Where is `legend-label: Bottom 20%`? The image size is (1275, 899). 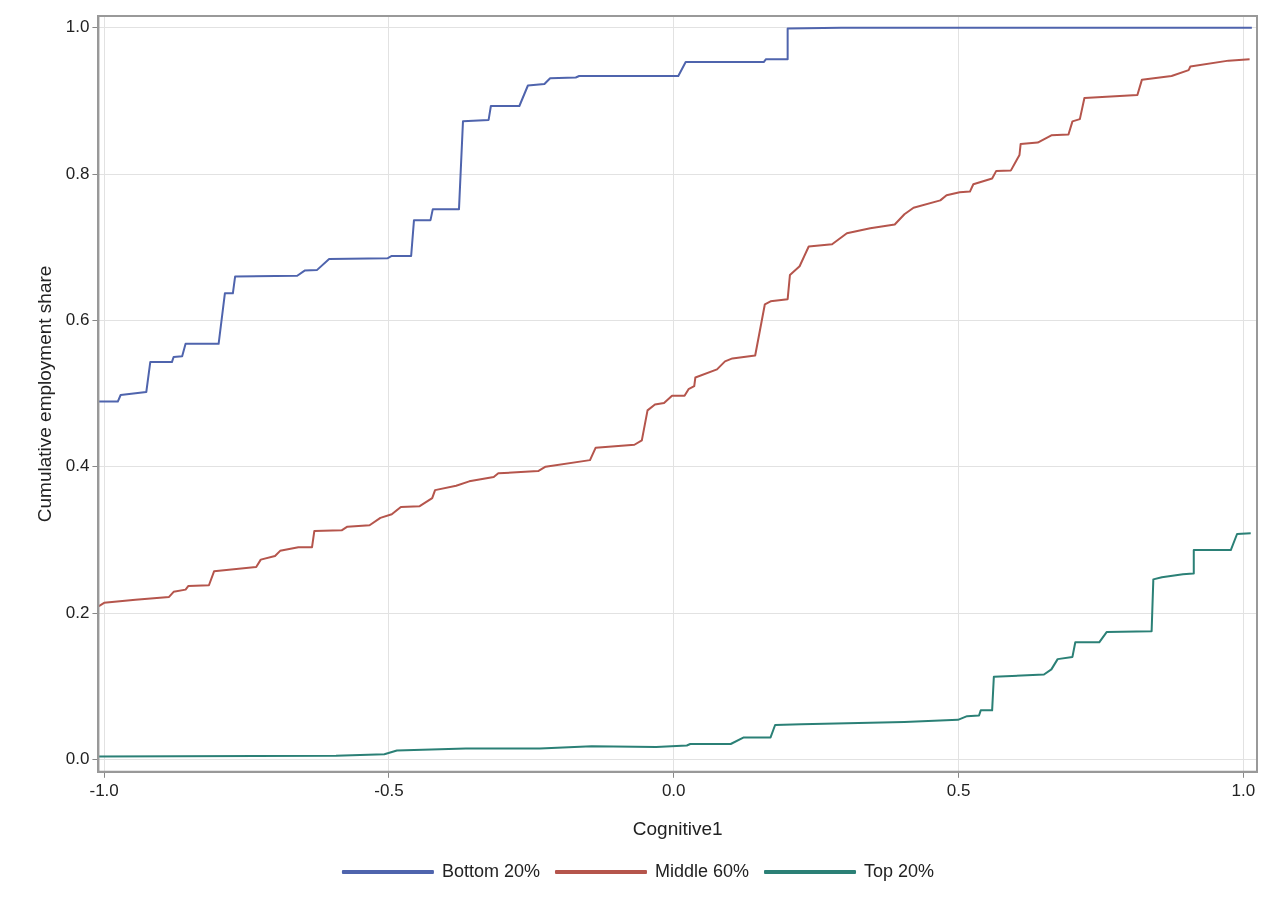
legend-label: Bottom 20% is located at coordinates (490, 870).